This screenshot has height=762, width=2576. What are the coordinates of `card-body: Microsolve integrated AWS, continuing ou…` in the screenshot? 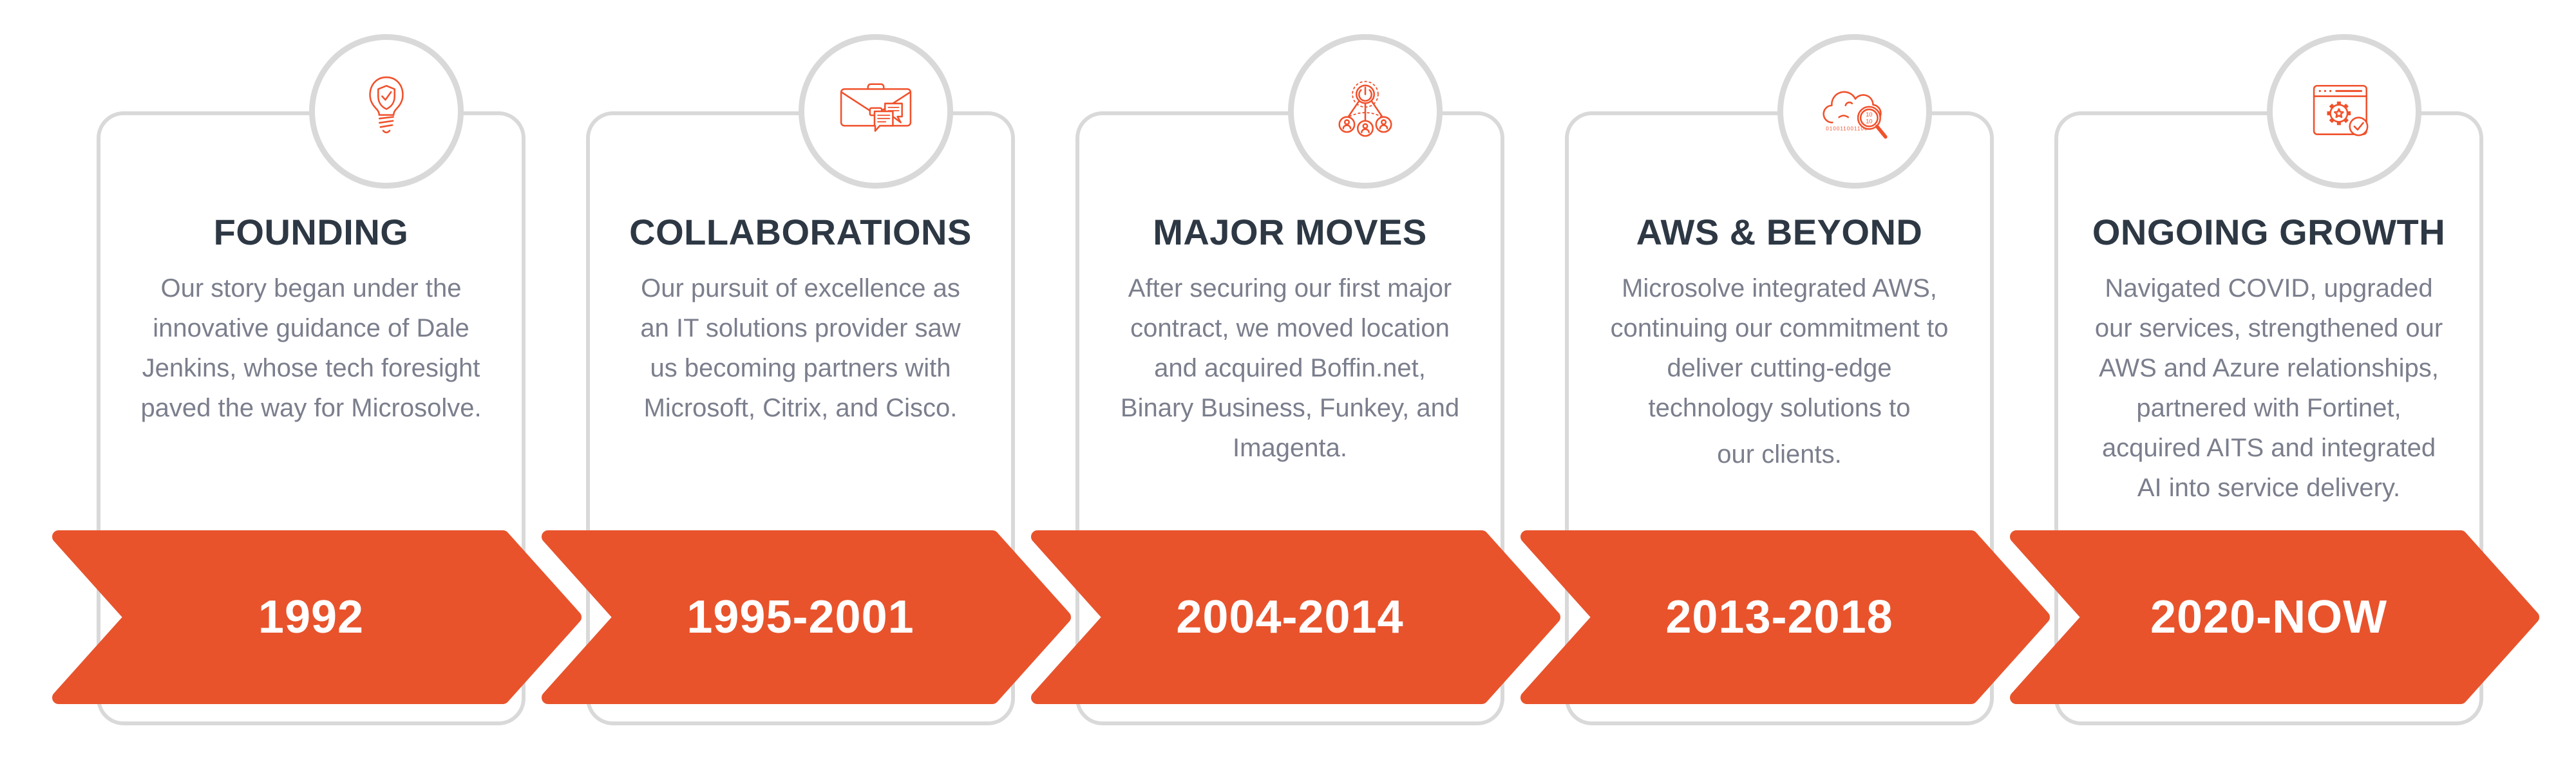 It's located at (1779, 371).